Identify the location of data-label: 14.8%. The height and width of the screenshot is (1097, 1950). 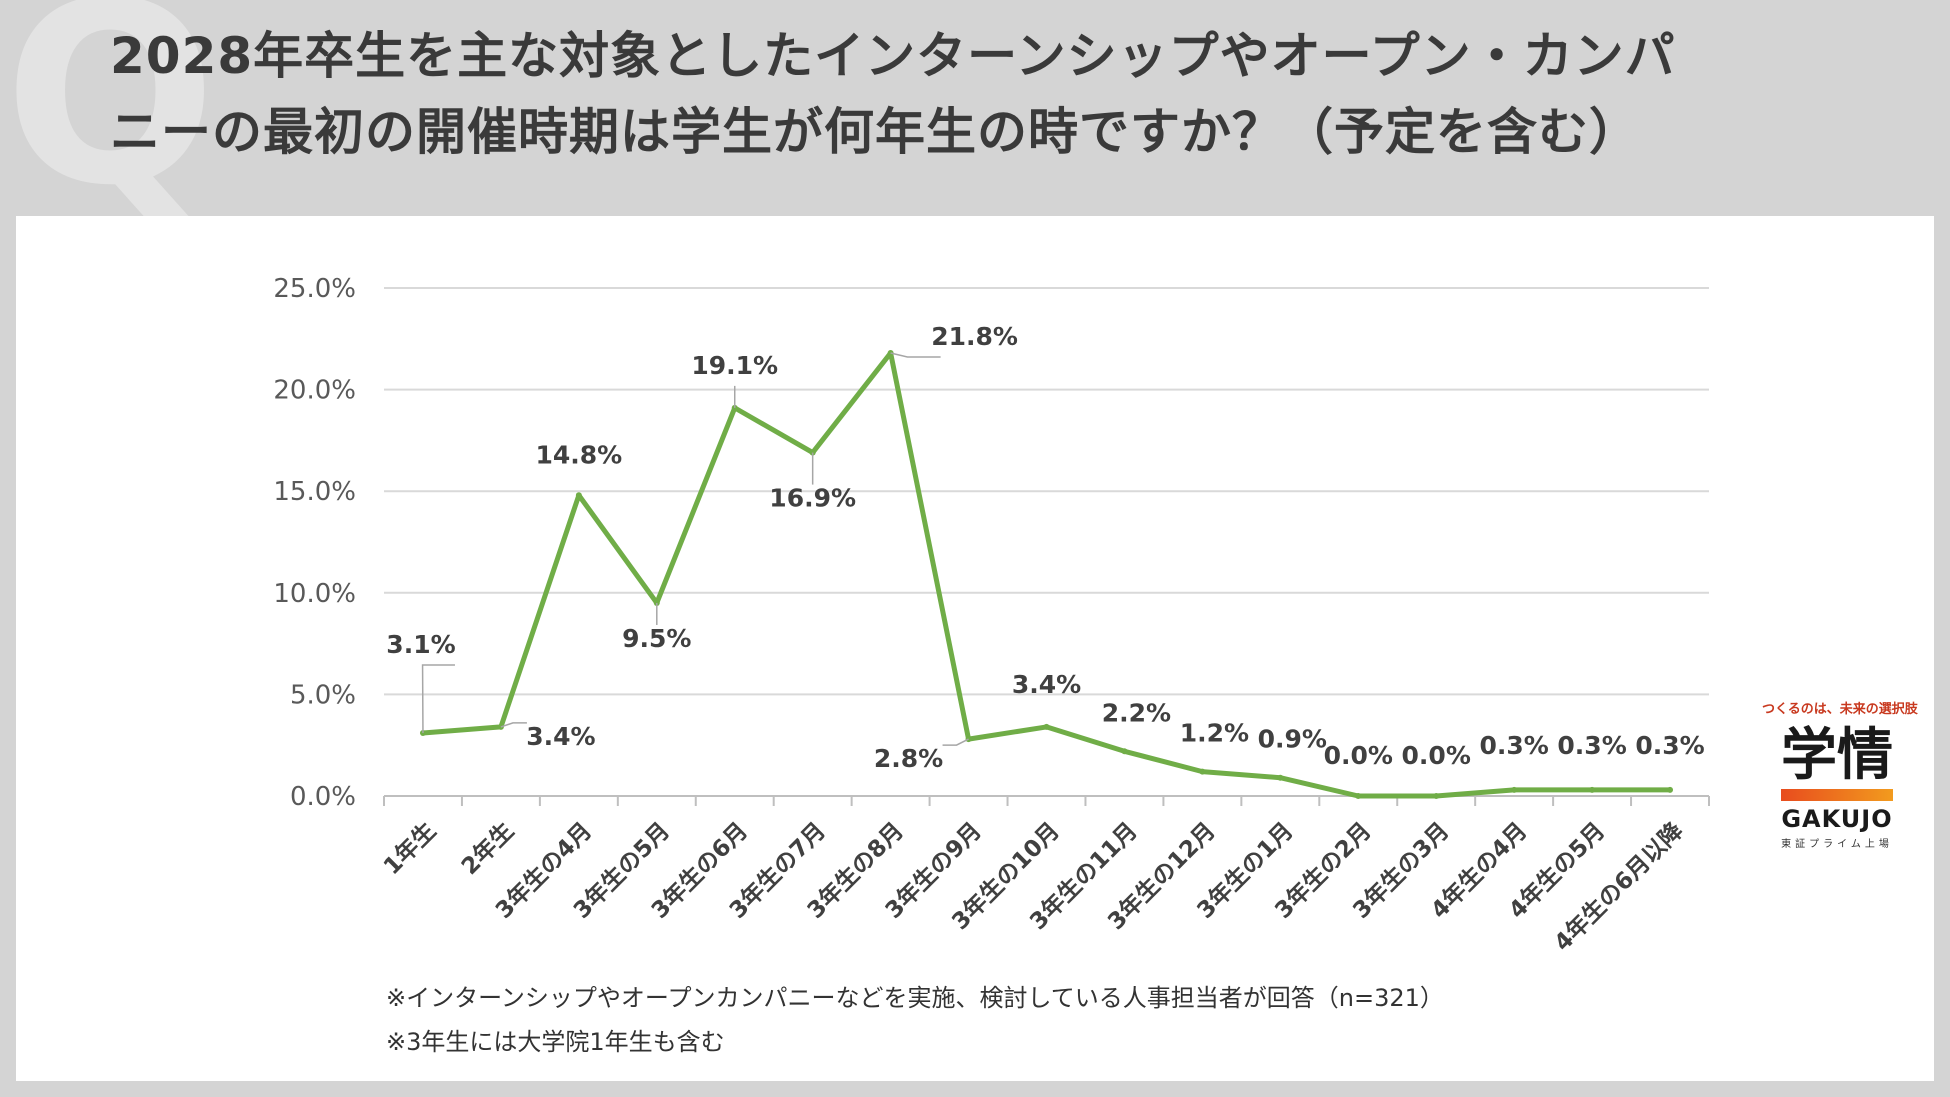
(578, 454).